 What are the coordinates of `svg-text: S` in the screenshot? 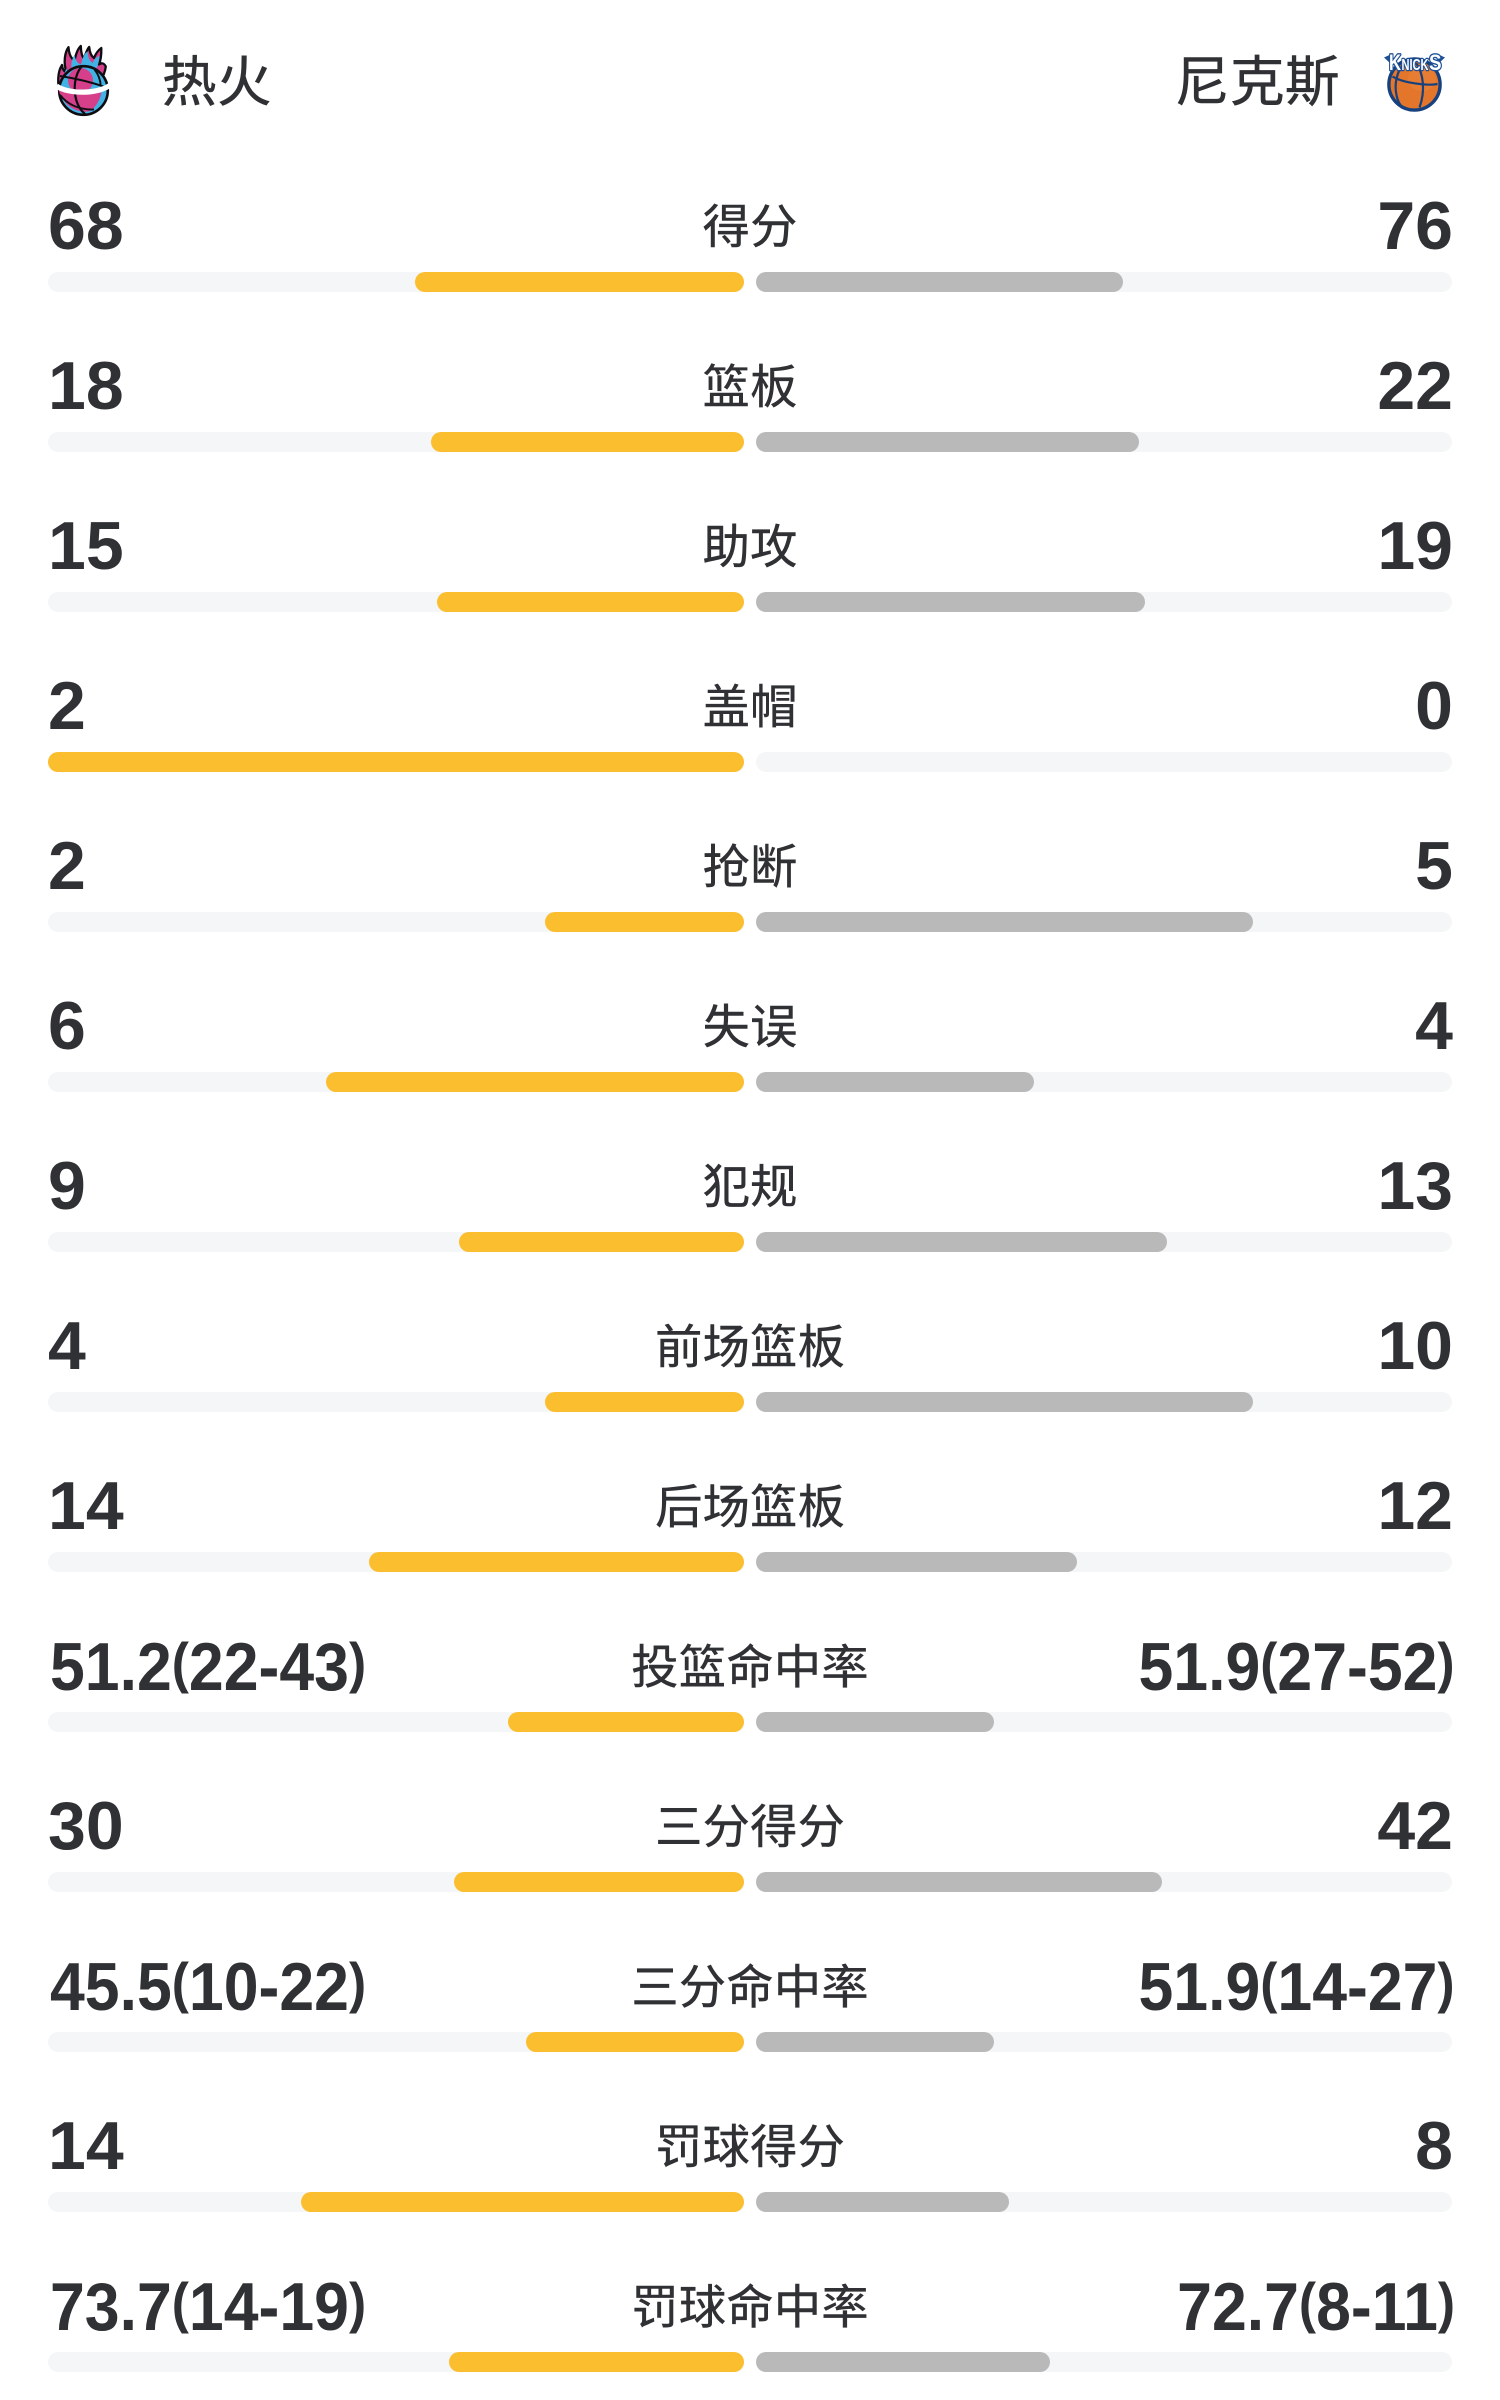 It's located at (1435, 62).